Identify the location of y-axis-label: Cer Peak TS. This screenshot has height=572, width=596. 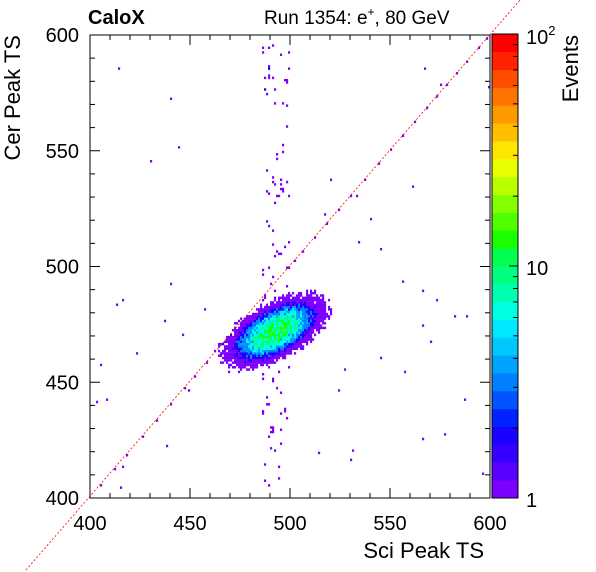
(12, 98).